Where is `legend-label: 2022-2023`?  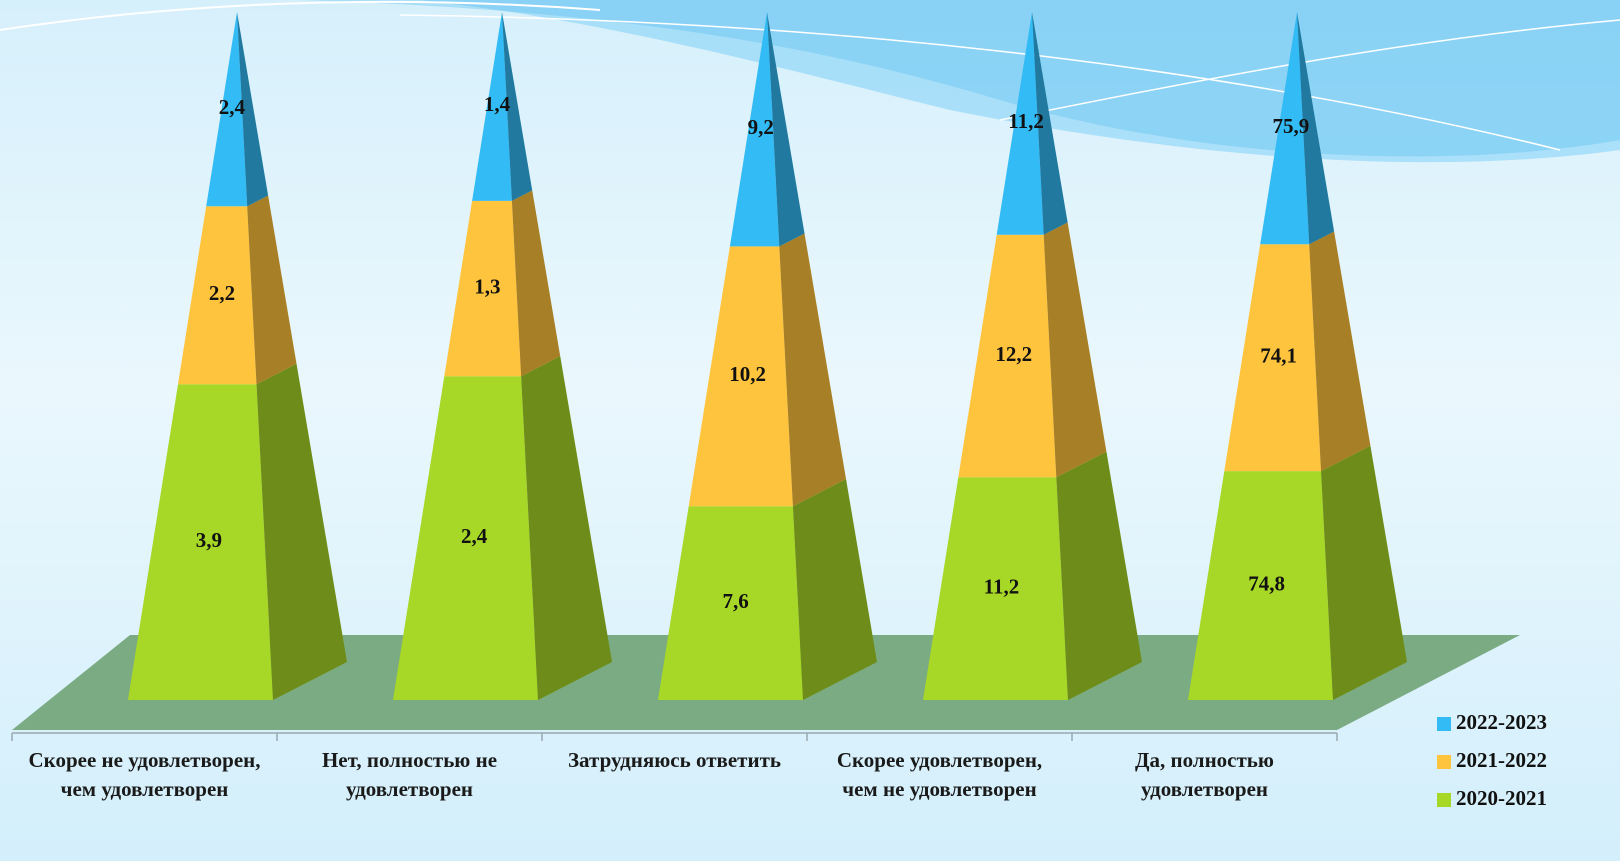 legend-label: 2022-2023 is located at coordinates (1501, 722).